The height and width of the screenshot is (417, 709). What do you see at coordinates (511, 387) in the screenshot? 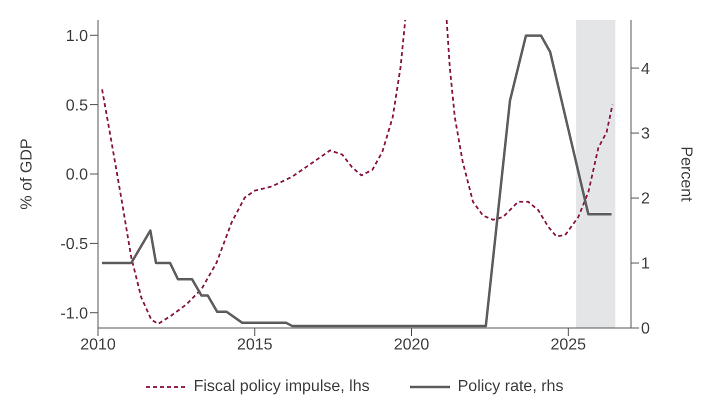
I see `legend-label: Policy rate, rhs` at bounding box center [511, 387].